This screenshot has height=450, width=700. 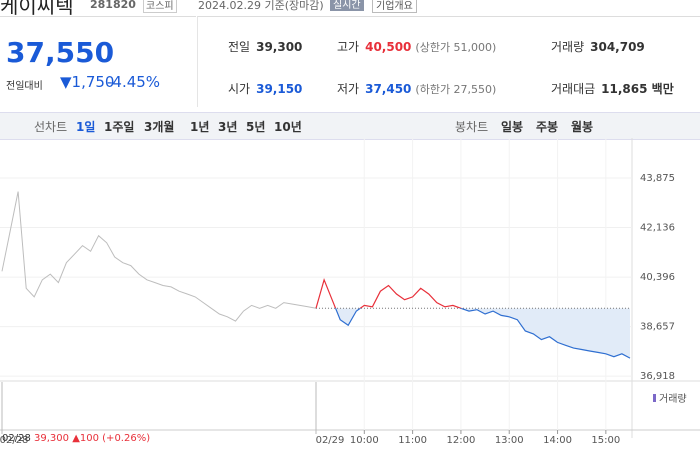 What do you see at coordinates (657, 228) in the screenshot?
I see `y-tick-label: 42,136` at bounding box center [657, 228].